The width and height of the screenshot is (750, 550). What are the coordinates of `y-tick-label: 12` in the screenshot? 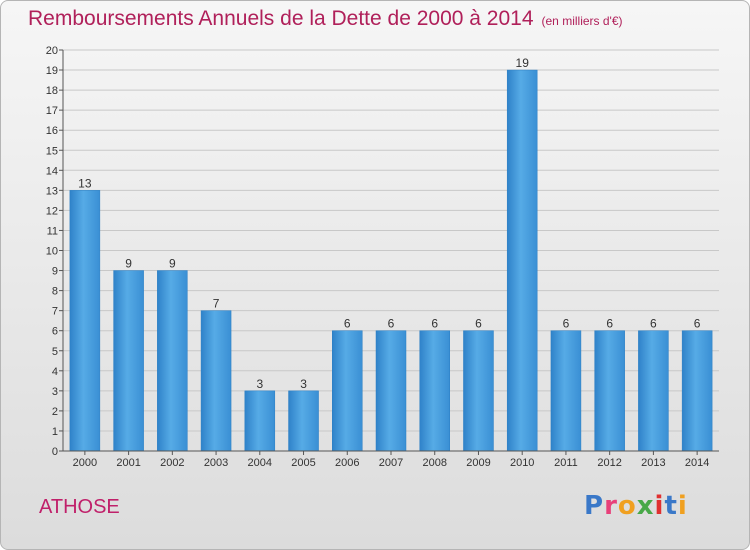 It's located at (52, 211).